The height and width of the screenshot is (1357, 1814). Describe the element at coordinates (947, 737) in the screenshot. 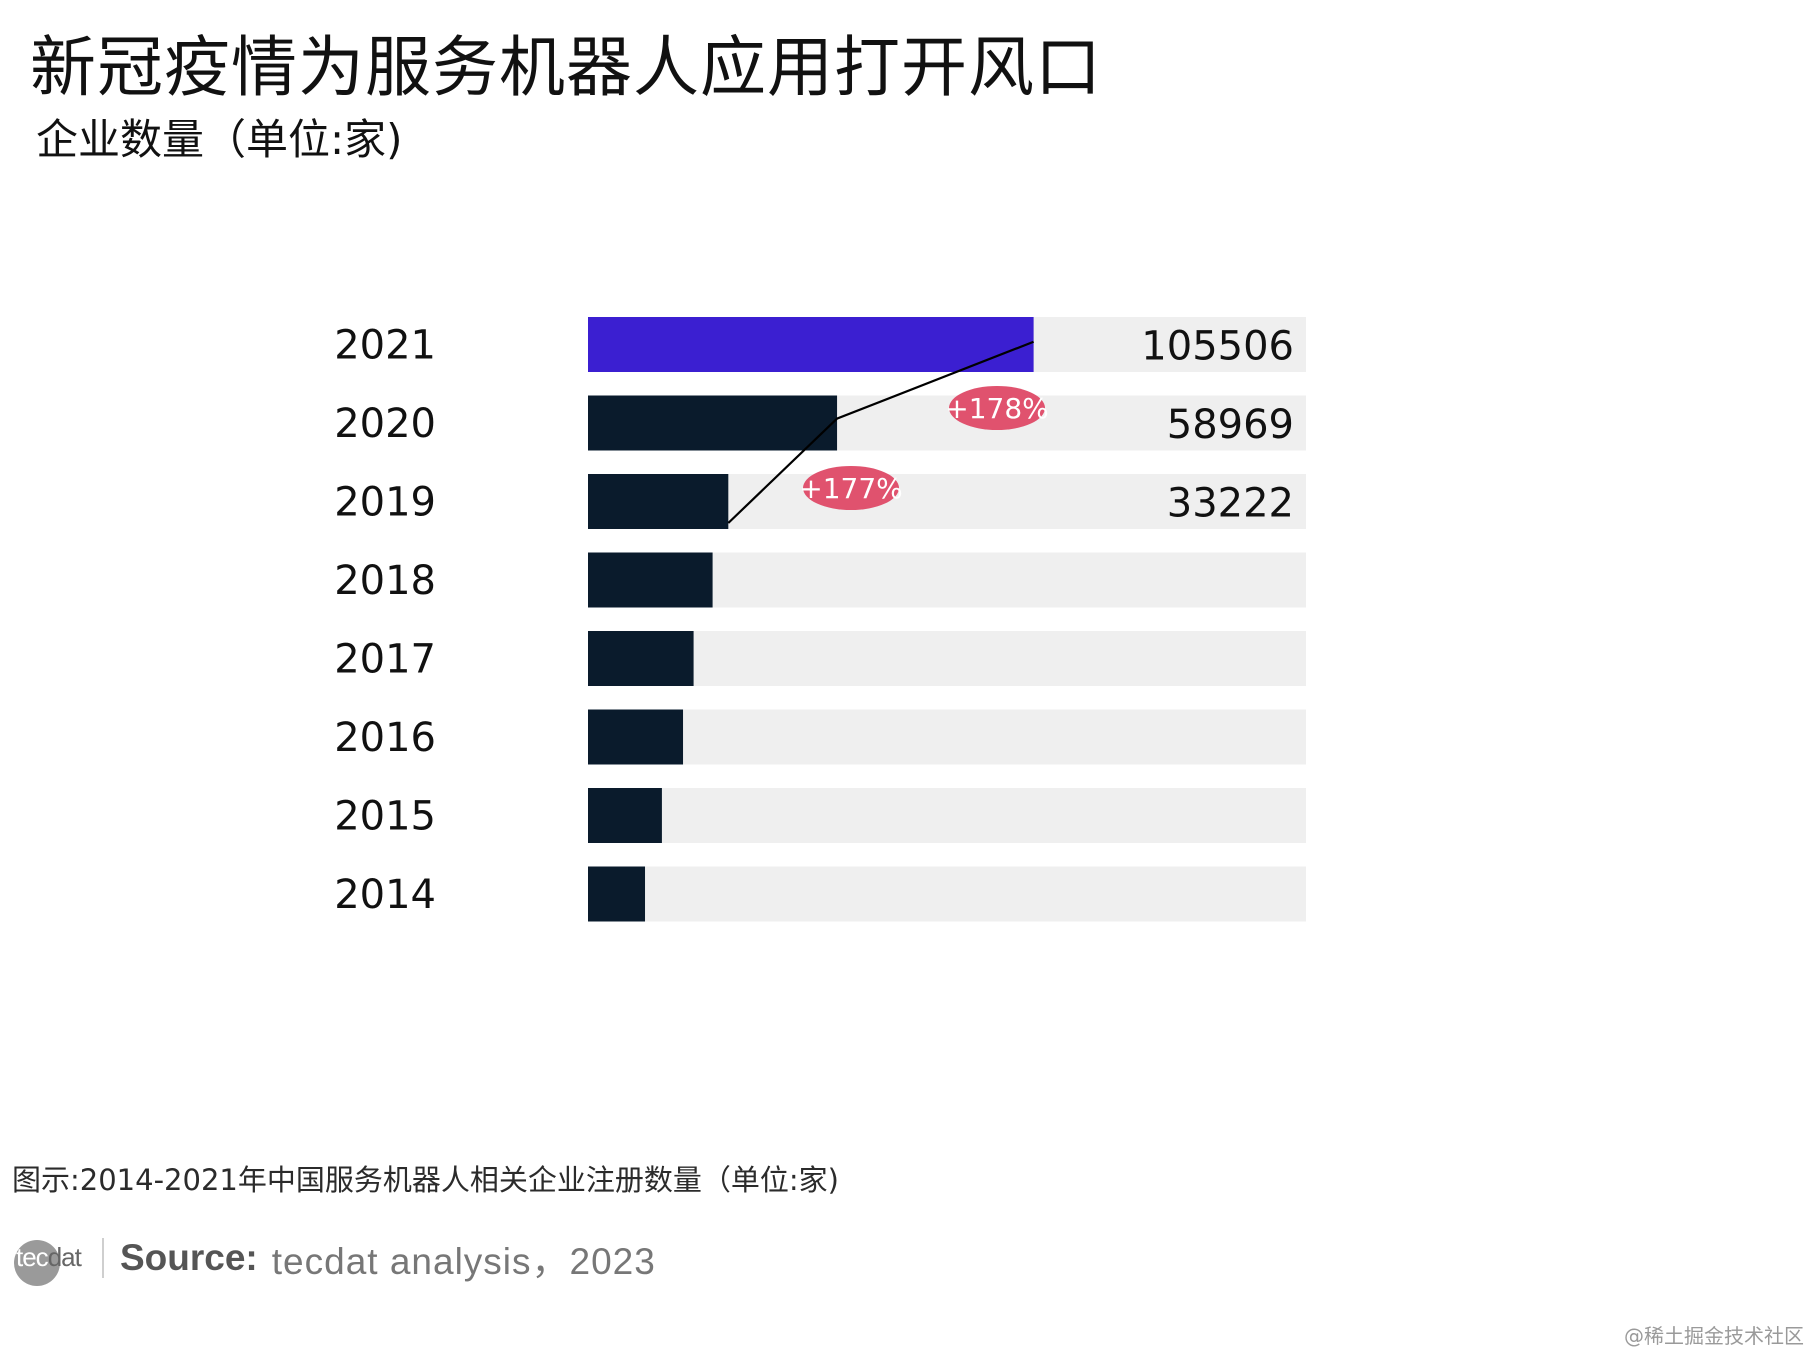

I see `bar-track-2016` at that location.